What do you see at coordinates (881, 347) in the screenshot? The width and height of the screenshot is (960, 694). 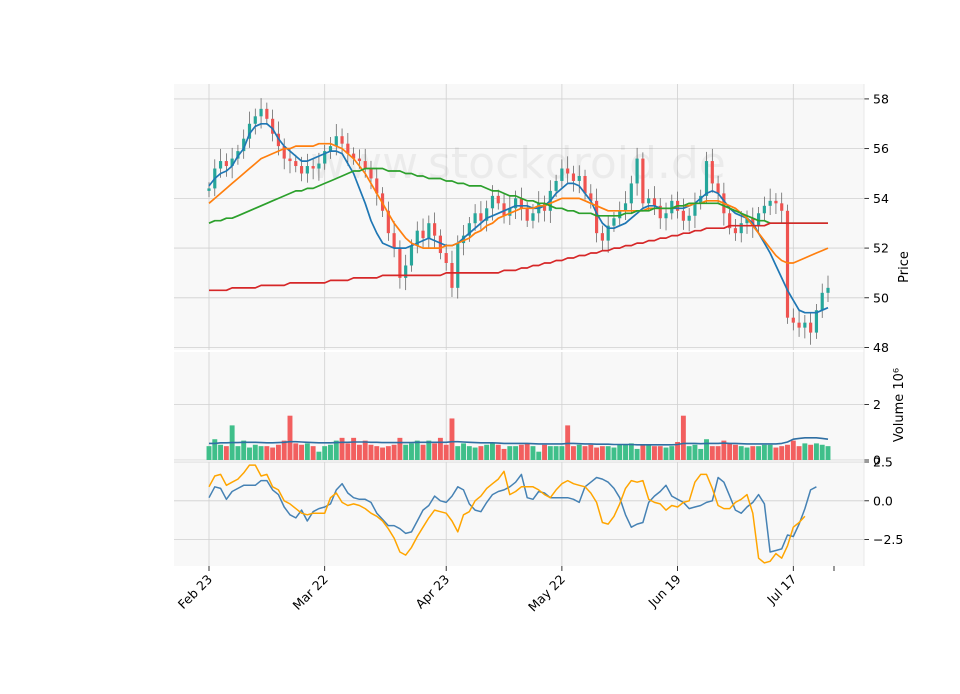 I see `price-y-tick-label: 48` at bounding box center [881, 347].